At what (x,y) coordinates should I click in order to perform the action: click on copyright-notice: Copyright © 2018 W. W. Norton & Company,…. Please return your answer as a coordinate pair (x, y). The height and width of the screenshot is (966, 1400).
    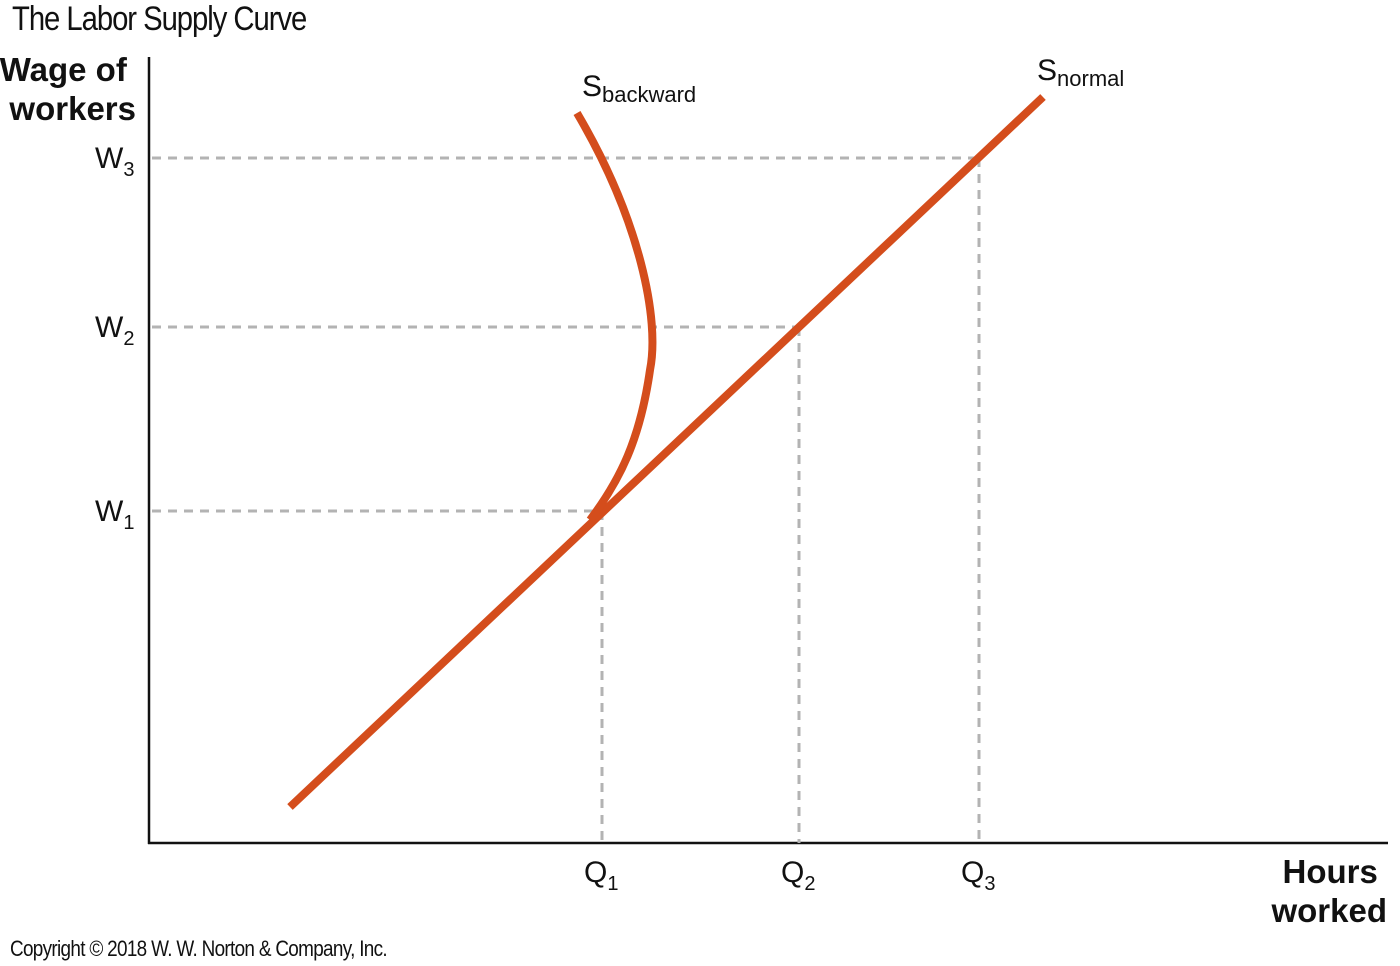
    Looking at the image, I should click on (199, 948).